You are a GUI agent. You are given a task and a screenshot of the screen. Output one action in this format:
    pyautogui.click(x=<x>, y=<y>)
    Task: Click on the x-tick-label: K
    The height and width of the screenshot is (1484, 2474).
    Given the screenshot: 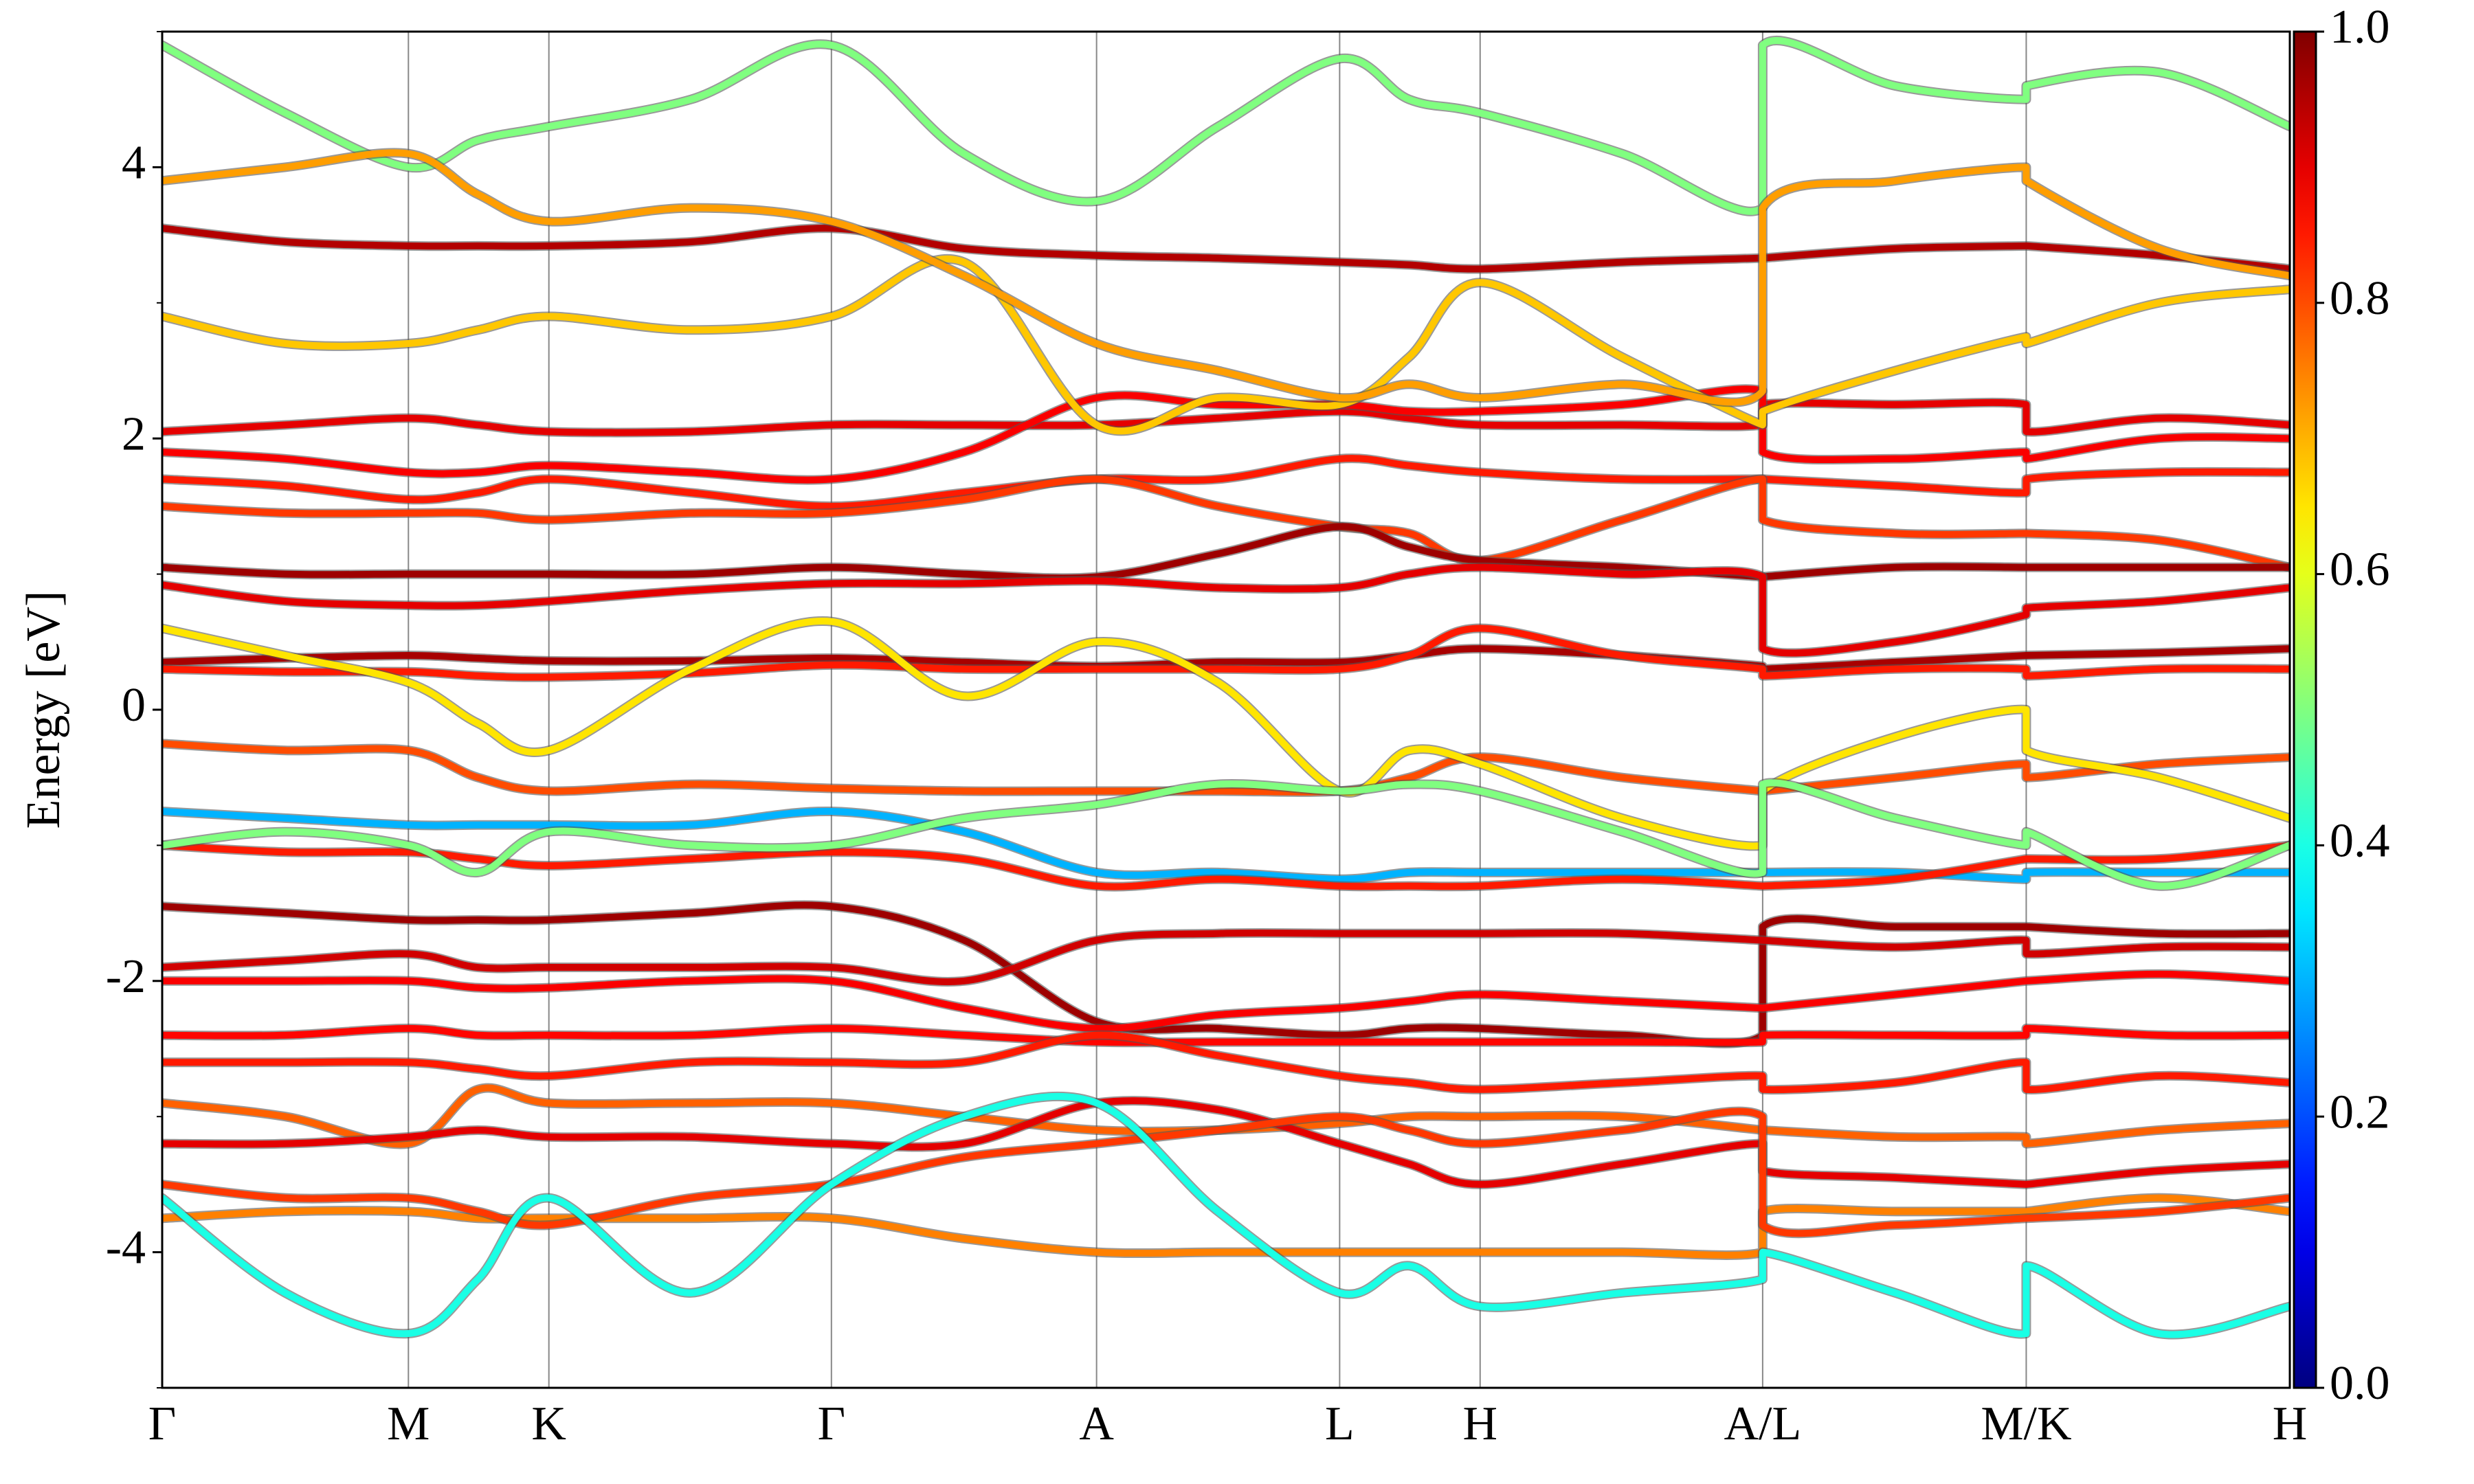 What is the action you would take?
    pyautogui.click(x=548, y=1423)
    